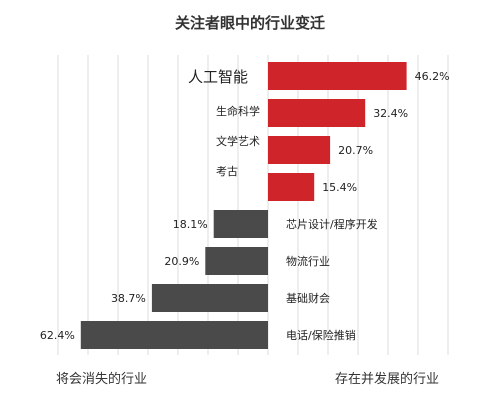 Image resolution: width=500 pixels, height=404 pixels. I want to click on category-label: 物流行业, so click(308, 261).